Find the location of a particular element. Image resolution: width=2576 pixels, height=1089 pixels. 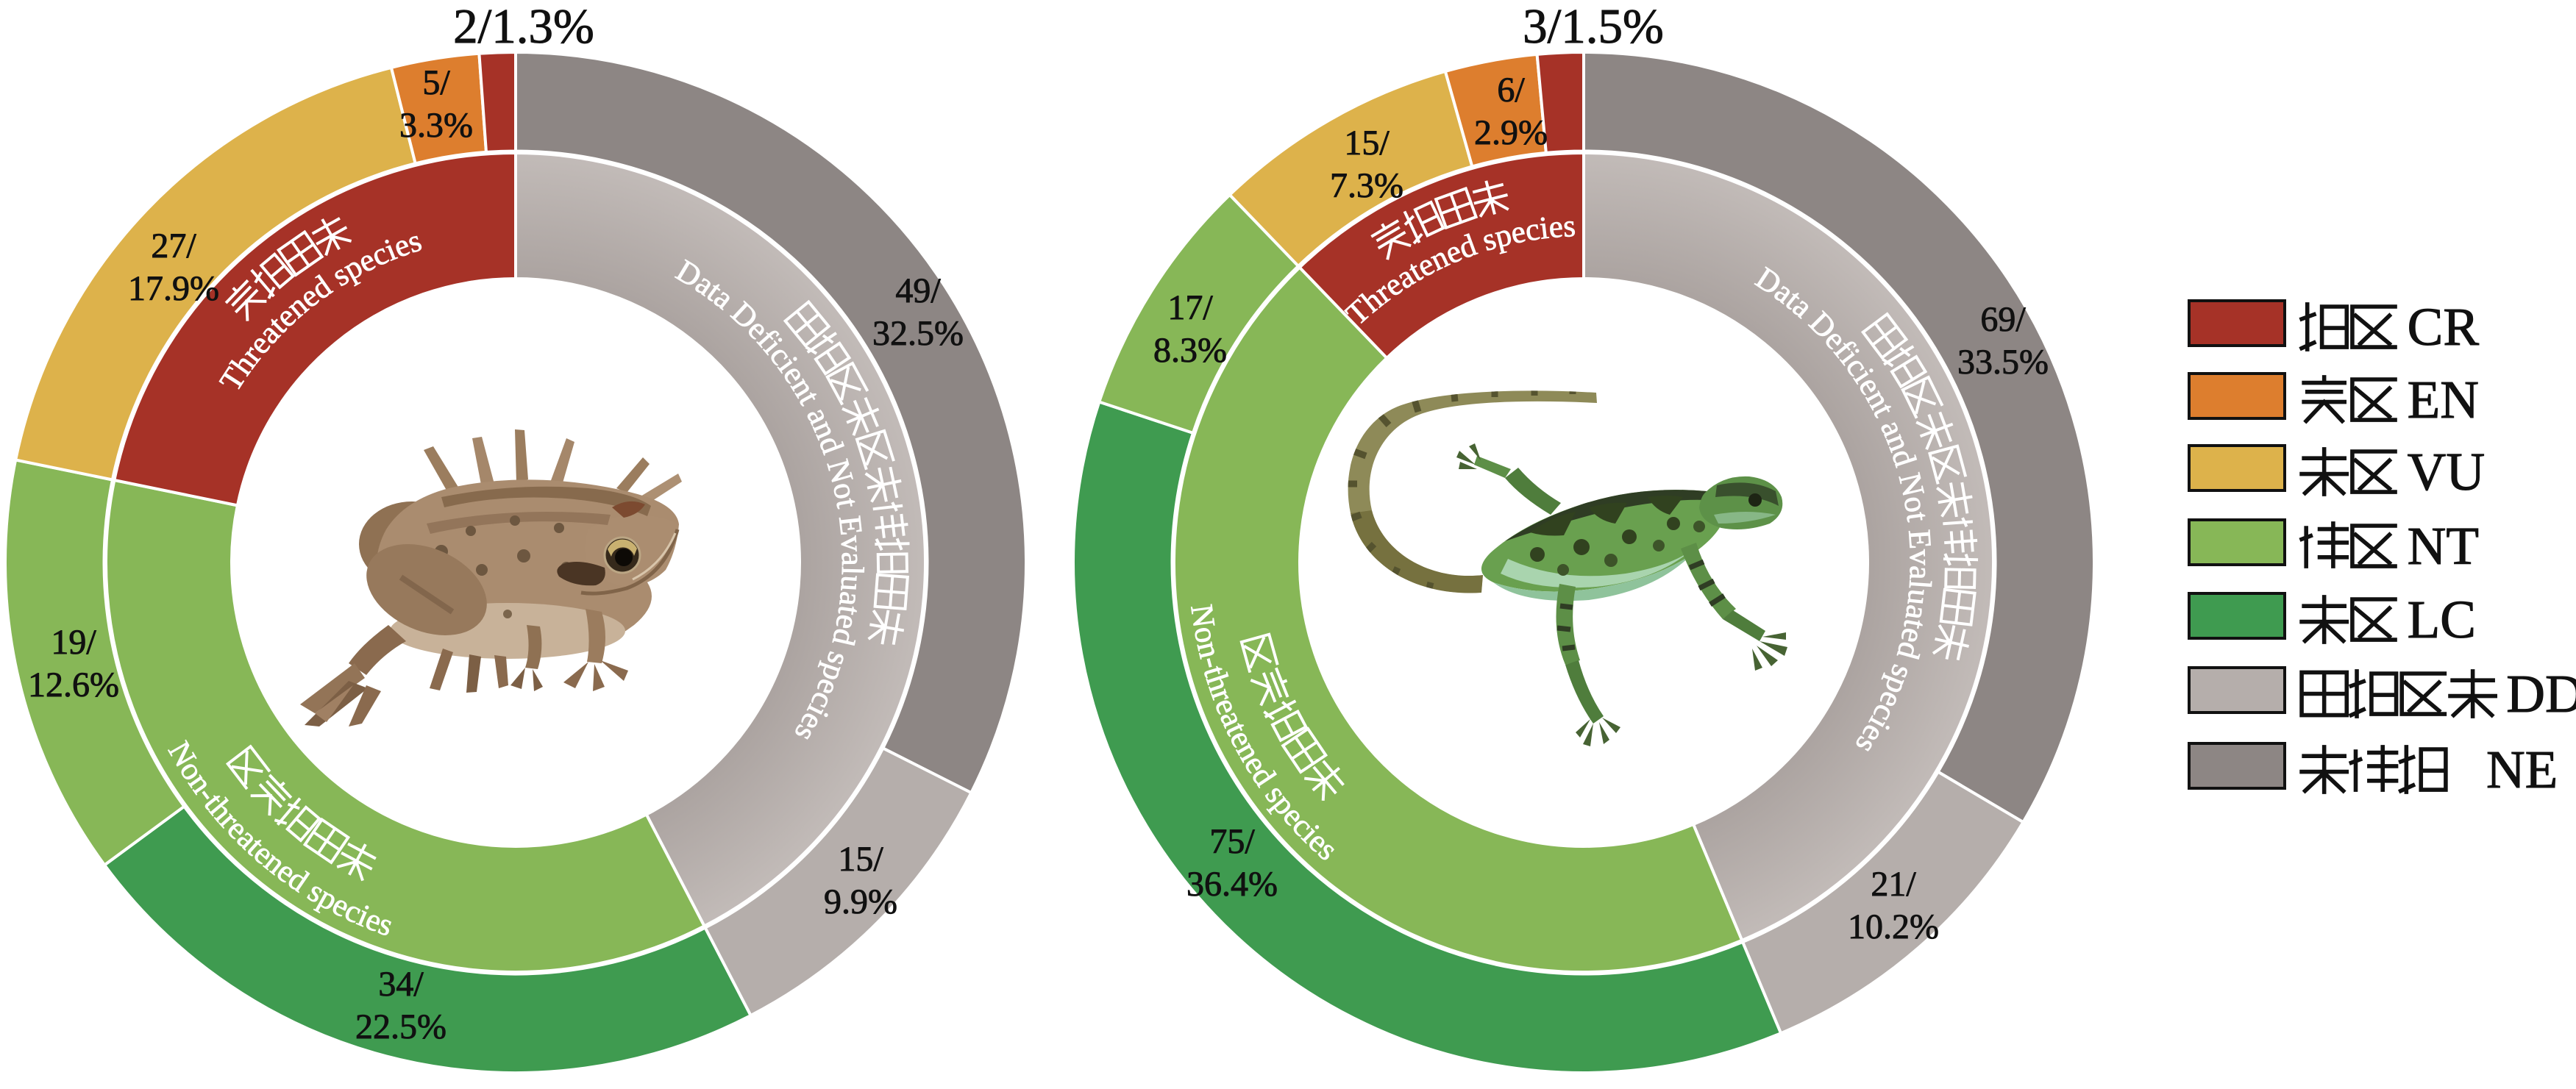

svg-text: EN is located at coordinates (2443, 399).